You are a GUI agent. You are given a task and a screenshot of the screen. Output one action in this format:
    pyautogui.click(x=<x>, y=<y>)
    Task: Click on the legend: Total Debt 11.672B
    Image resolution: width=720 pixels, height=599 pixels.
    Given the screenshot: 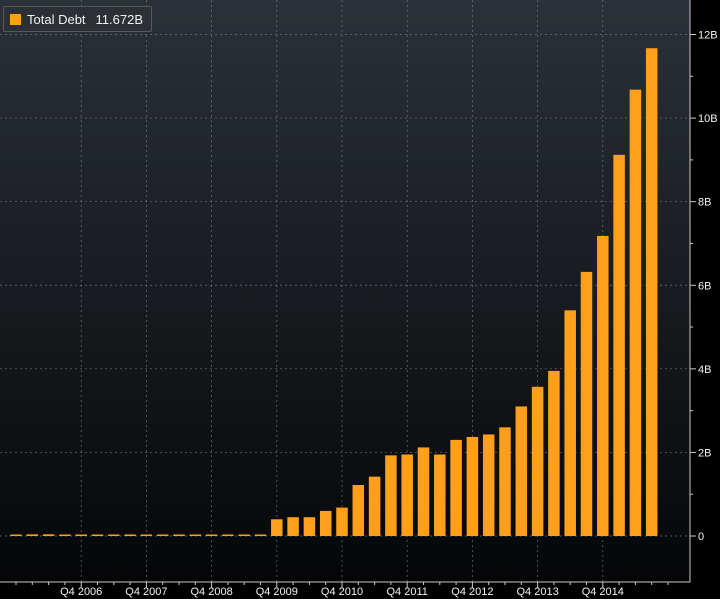 What is the action you would take?
    pyautogui.click(x=78, y=19)
    